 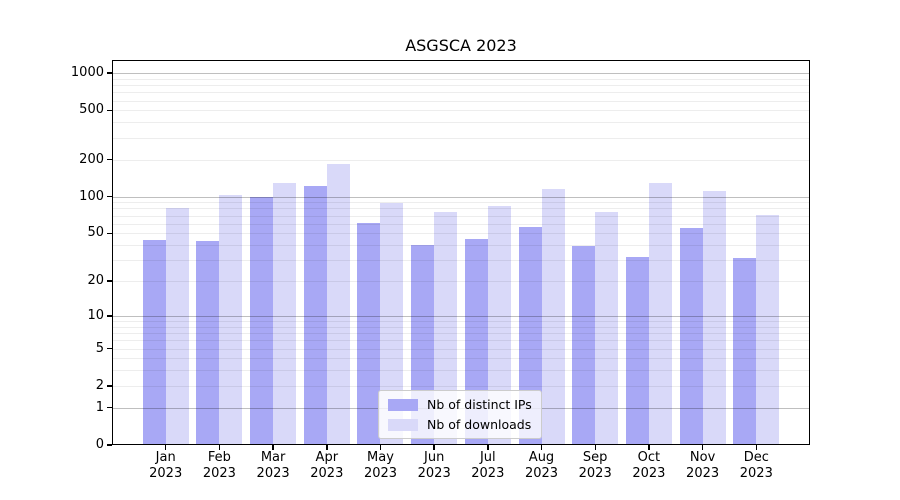 What do you see at coordinates (756, 465) in the screenshot?
I see `x-tick-label: Dec 2023` at bounding box center [756, 465].